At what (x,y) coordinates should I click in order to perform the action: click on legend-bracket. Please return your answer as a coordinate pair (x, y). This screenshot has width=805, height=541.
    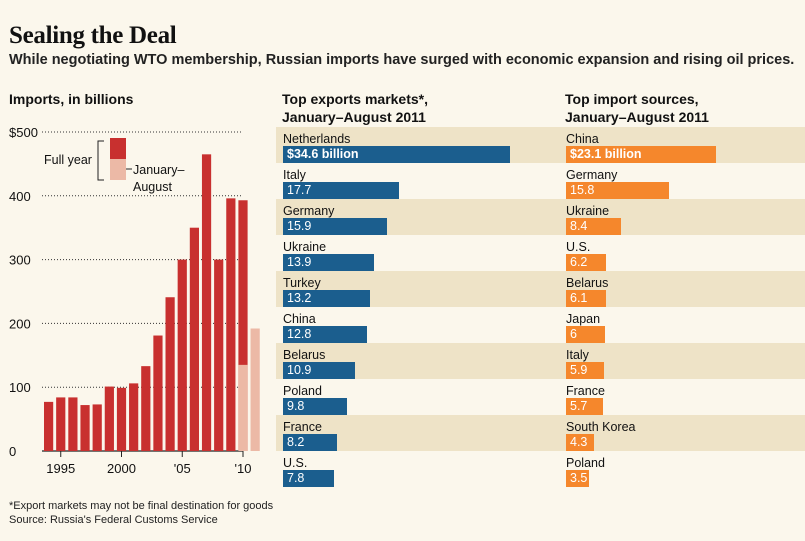
    Looking at the image, I should click on (100, 160).